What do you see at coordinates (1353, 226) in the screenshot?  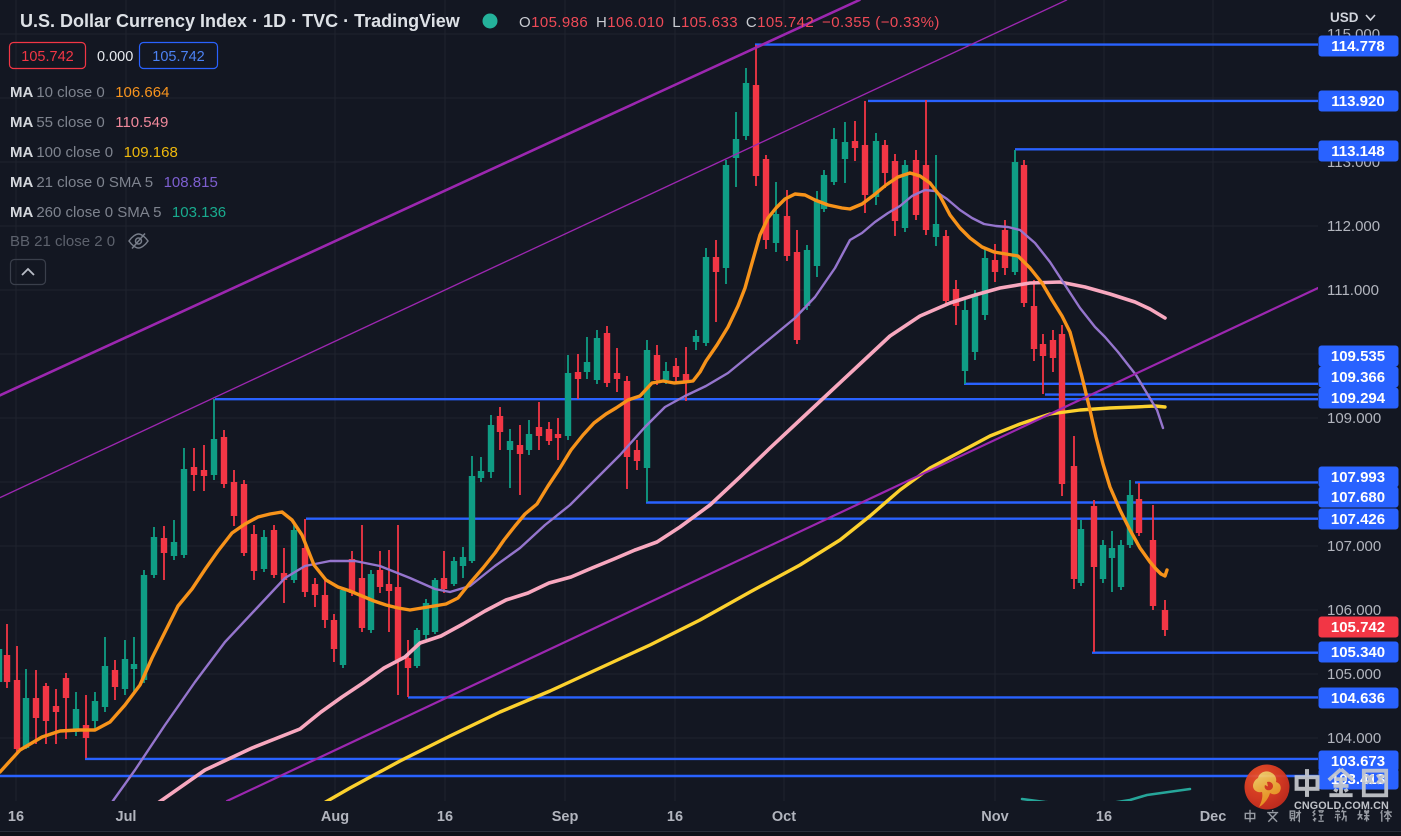 I see `svg-text: 112.000` at bounding box center [1353, 226].